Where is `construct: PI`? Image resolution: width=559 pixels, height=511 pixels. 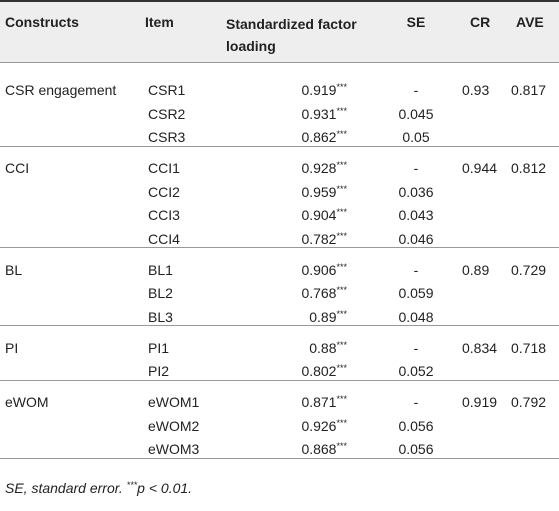
construct: PI is located at coordinates (12, 347).